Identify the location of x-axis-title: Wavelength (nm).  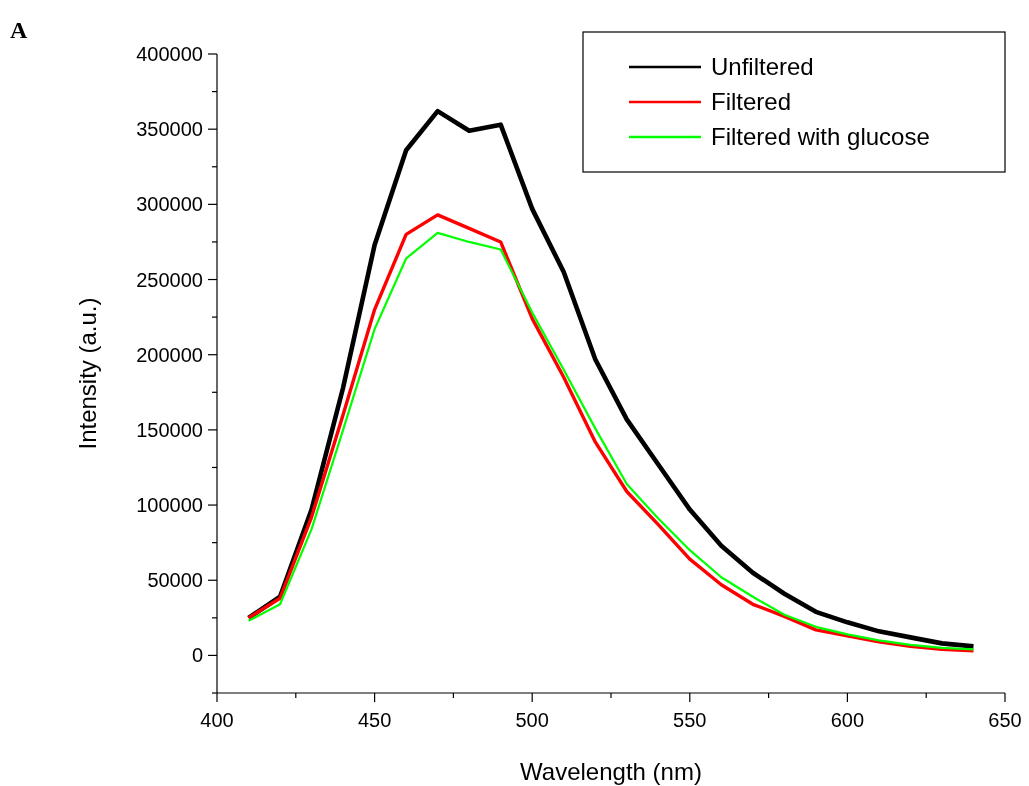
(611, 771).